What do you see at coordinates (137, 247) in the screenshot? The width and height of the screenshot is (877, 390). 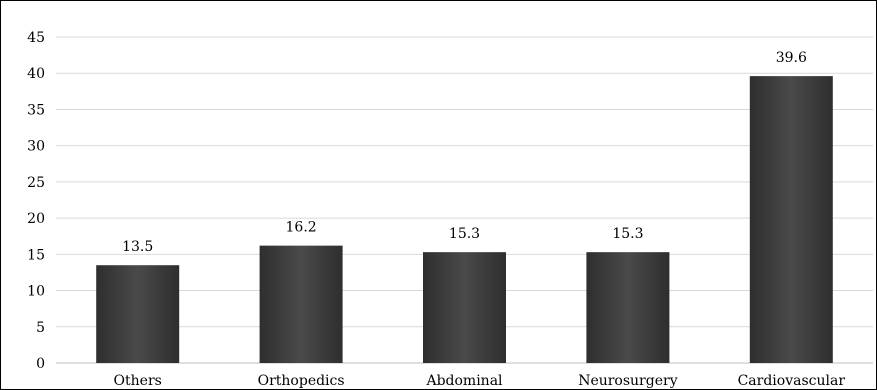 I see `data-label: 13.5` at bounding box center [137, 247].